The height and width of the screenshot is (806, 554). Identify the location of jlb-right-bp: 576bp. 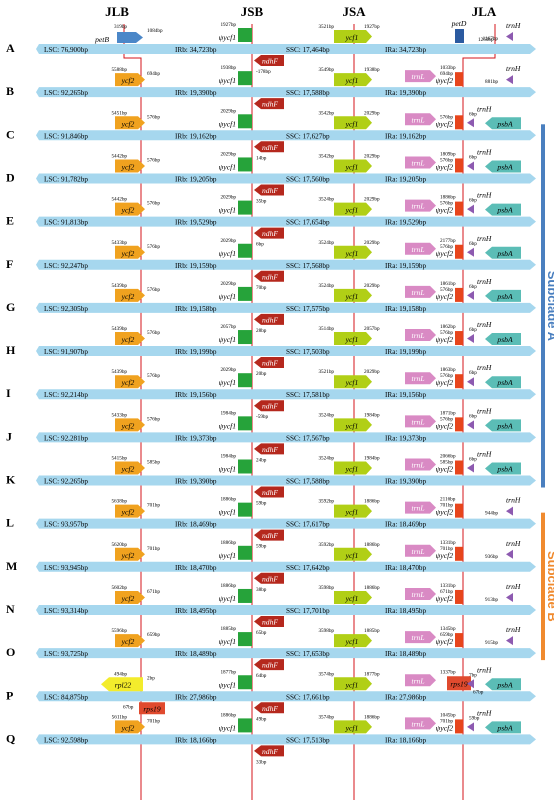
(153, 160).